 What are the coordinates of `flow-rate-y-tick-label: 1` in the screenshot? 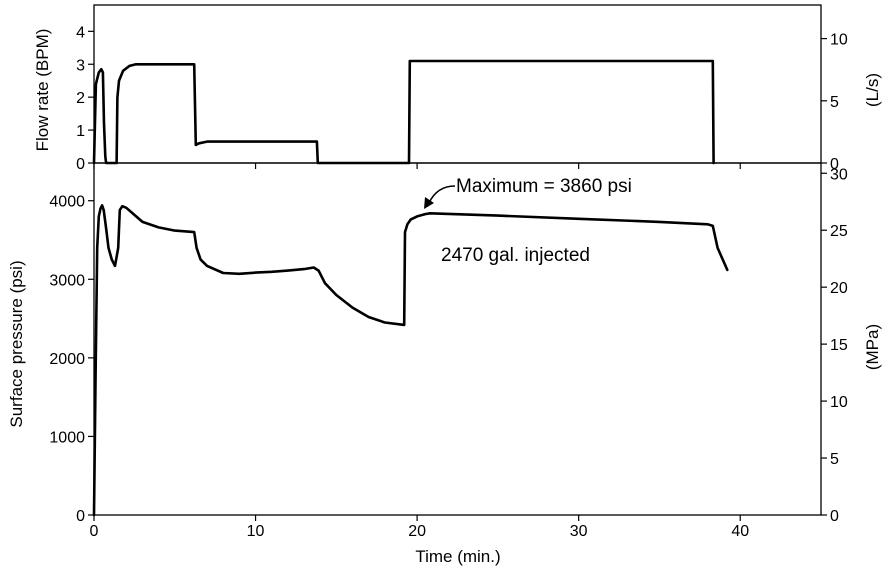 It's located at (80, 131).